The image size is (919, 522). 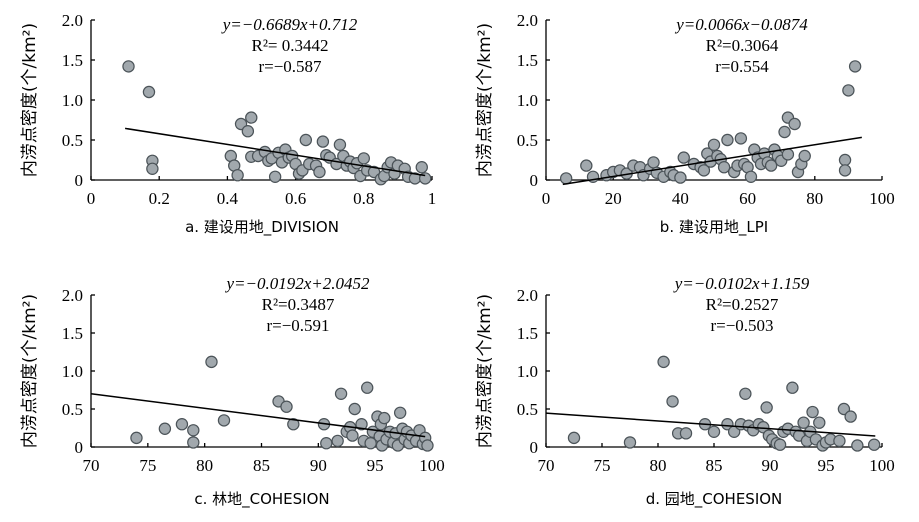 I want to click on r-squared-label: R²=0.3487, so click(x=298, y=304).